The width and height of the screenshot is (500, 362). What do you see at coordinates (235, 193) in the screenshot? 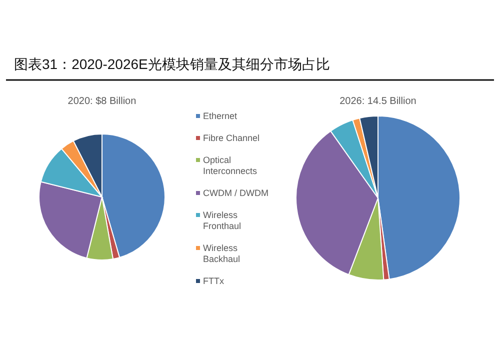
I see `legend-label: CWDM / DWDM` at bounding box center [235, 193].